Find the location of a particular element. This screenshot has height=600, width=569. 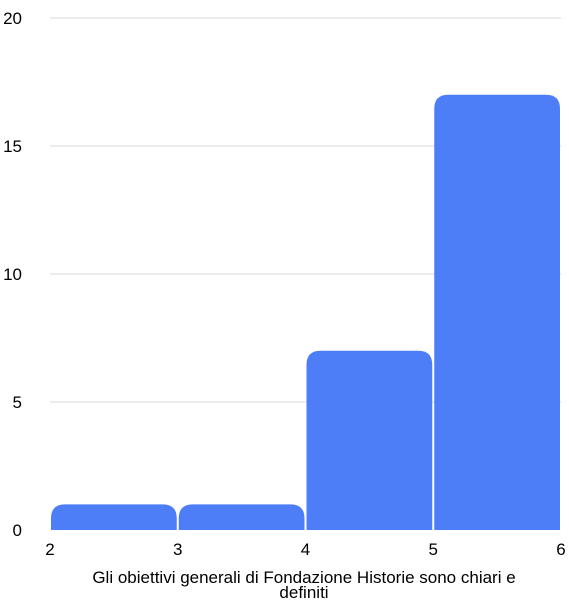

y-tick-labels: 0 5 10 15 20 is located at coordinates (12, 274).